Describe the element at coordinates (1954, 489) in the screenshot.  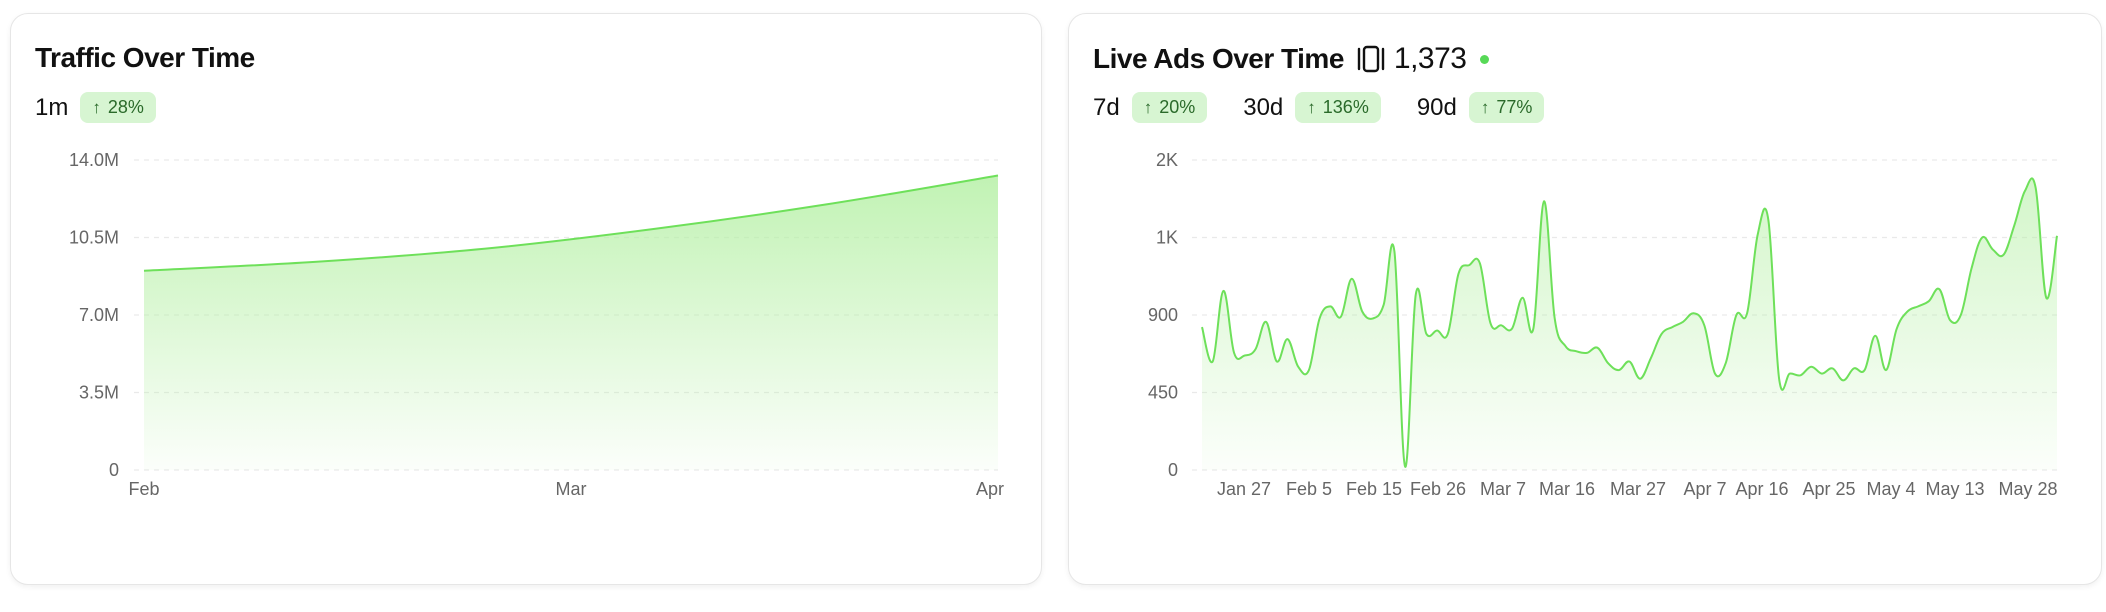
I see `ads-x-tick-label: May 13` at that location.